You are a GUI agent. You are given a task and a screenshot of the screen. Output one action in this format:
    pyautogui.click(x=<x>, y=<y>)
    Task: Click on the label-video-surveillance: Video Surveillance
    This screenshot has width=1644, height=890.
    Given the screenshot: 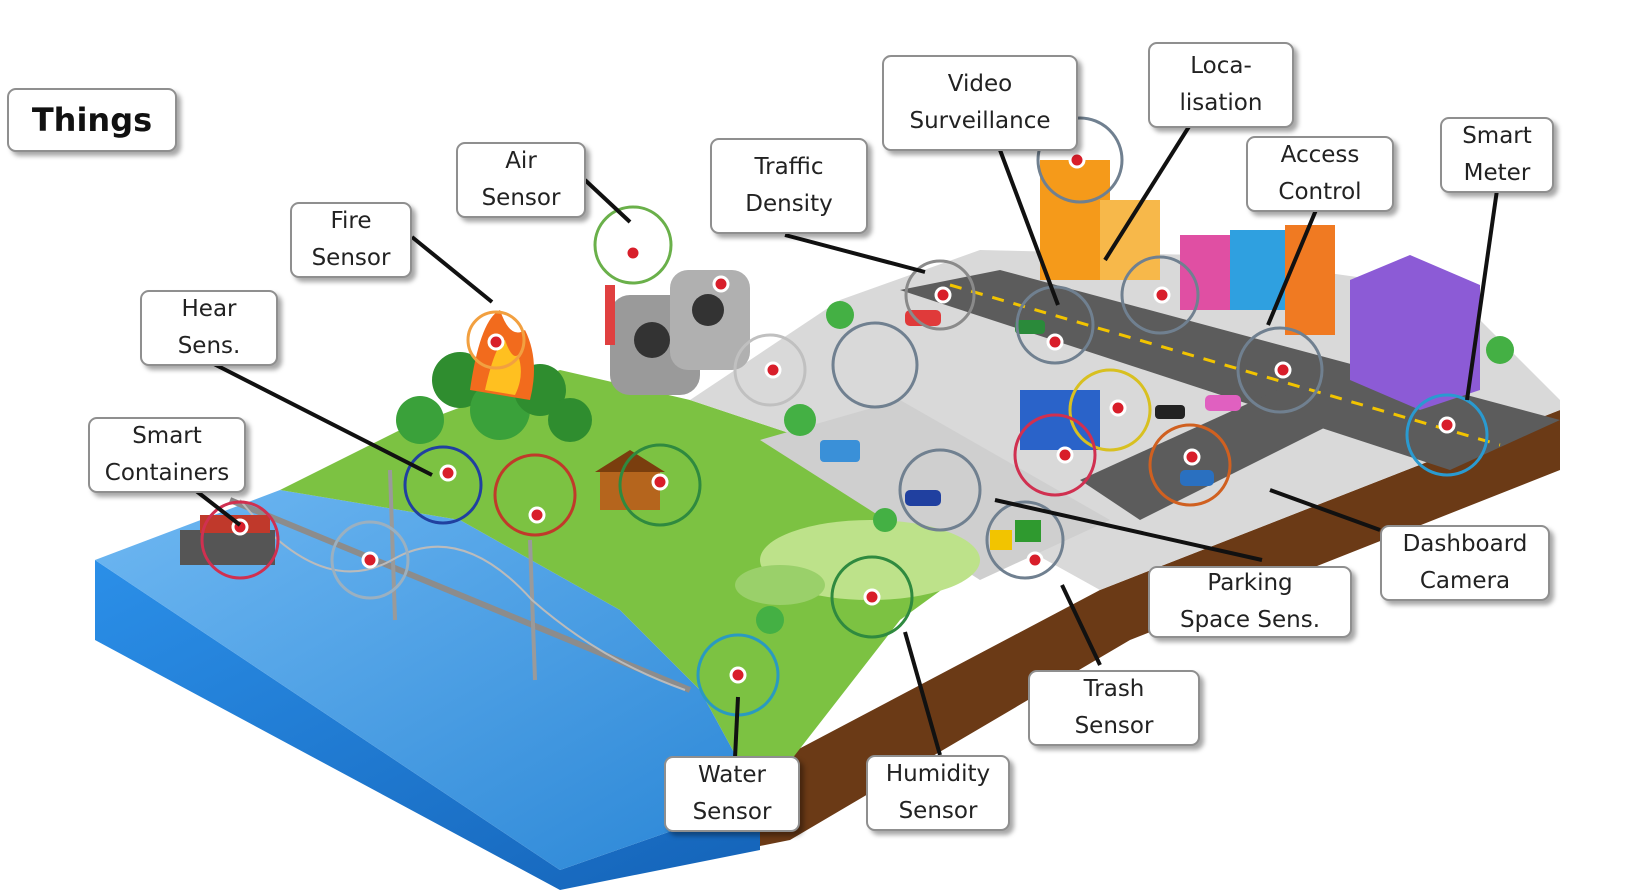 What is the action you would take?
    pyautogui.click(x=980, y=103)
    